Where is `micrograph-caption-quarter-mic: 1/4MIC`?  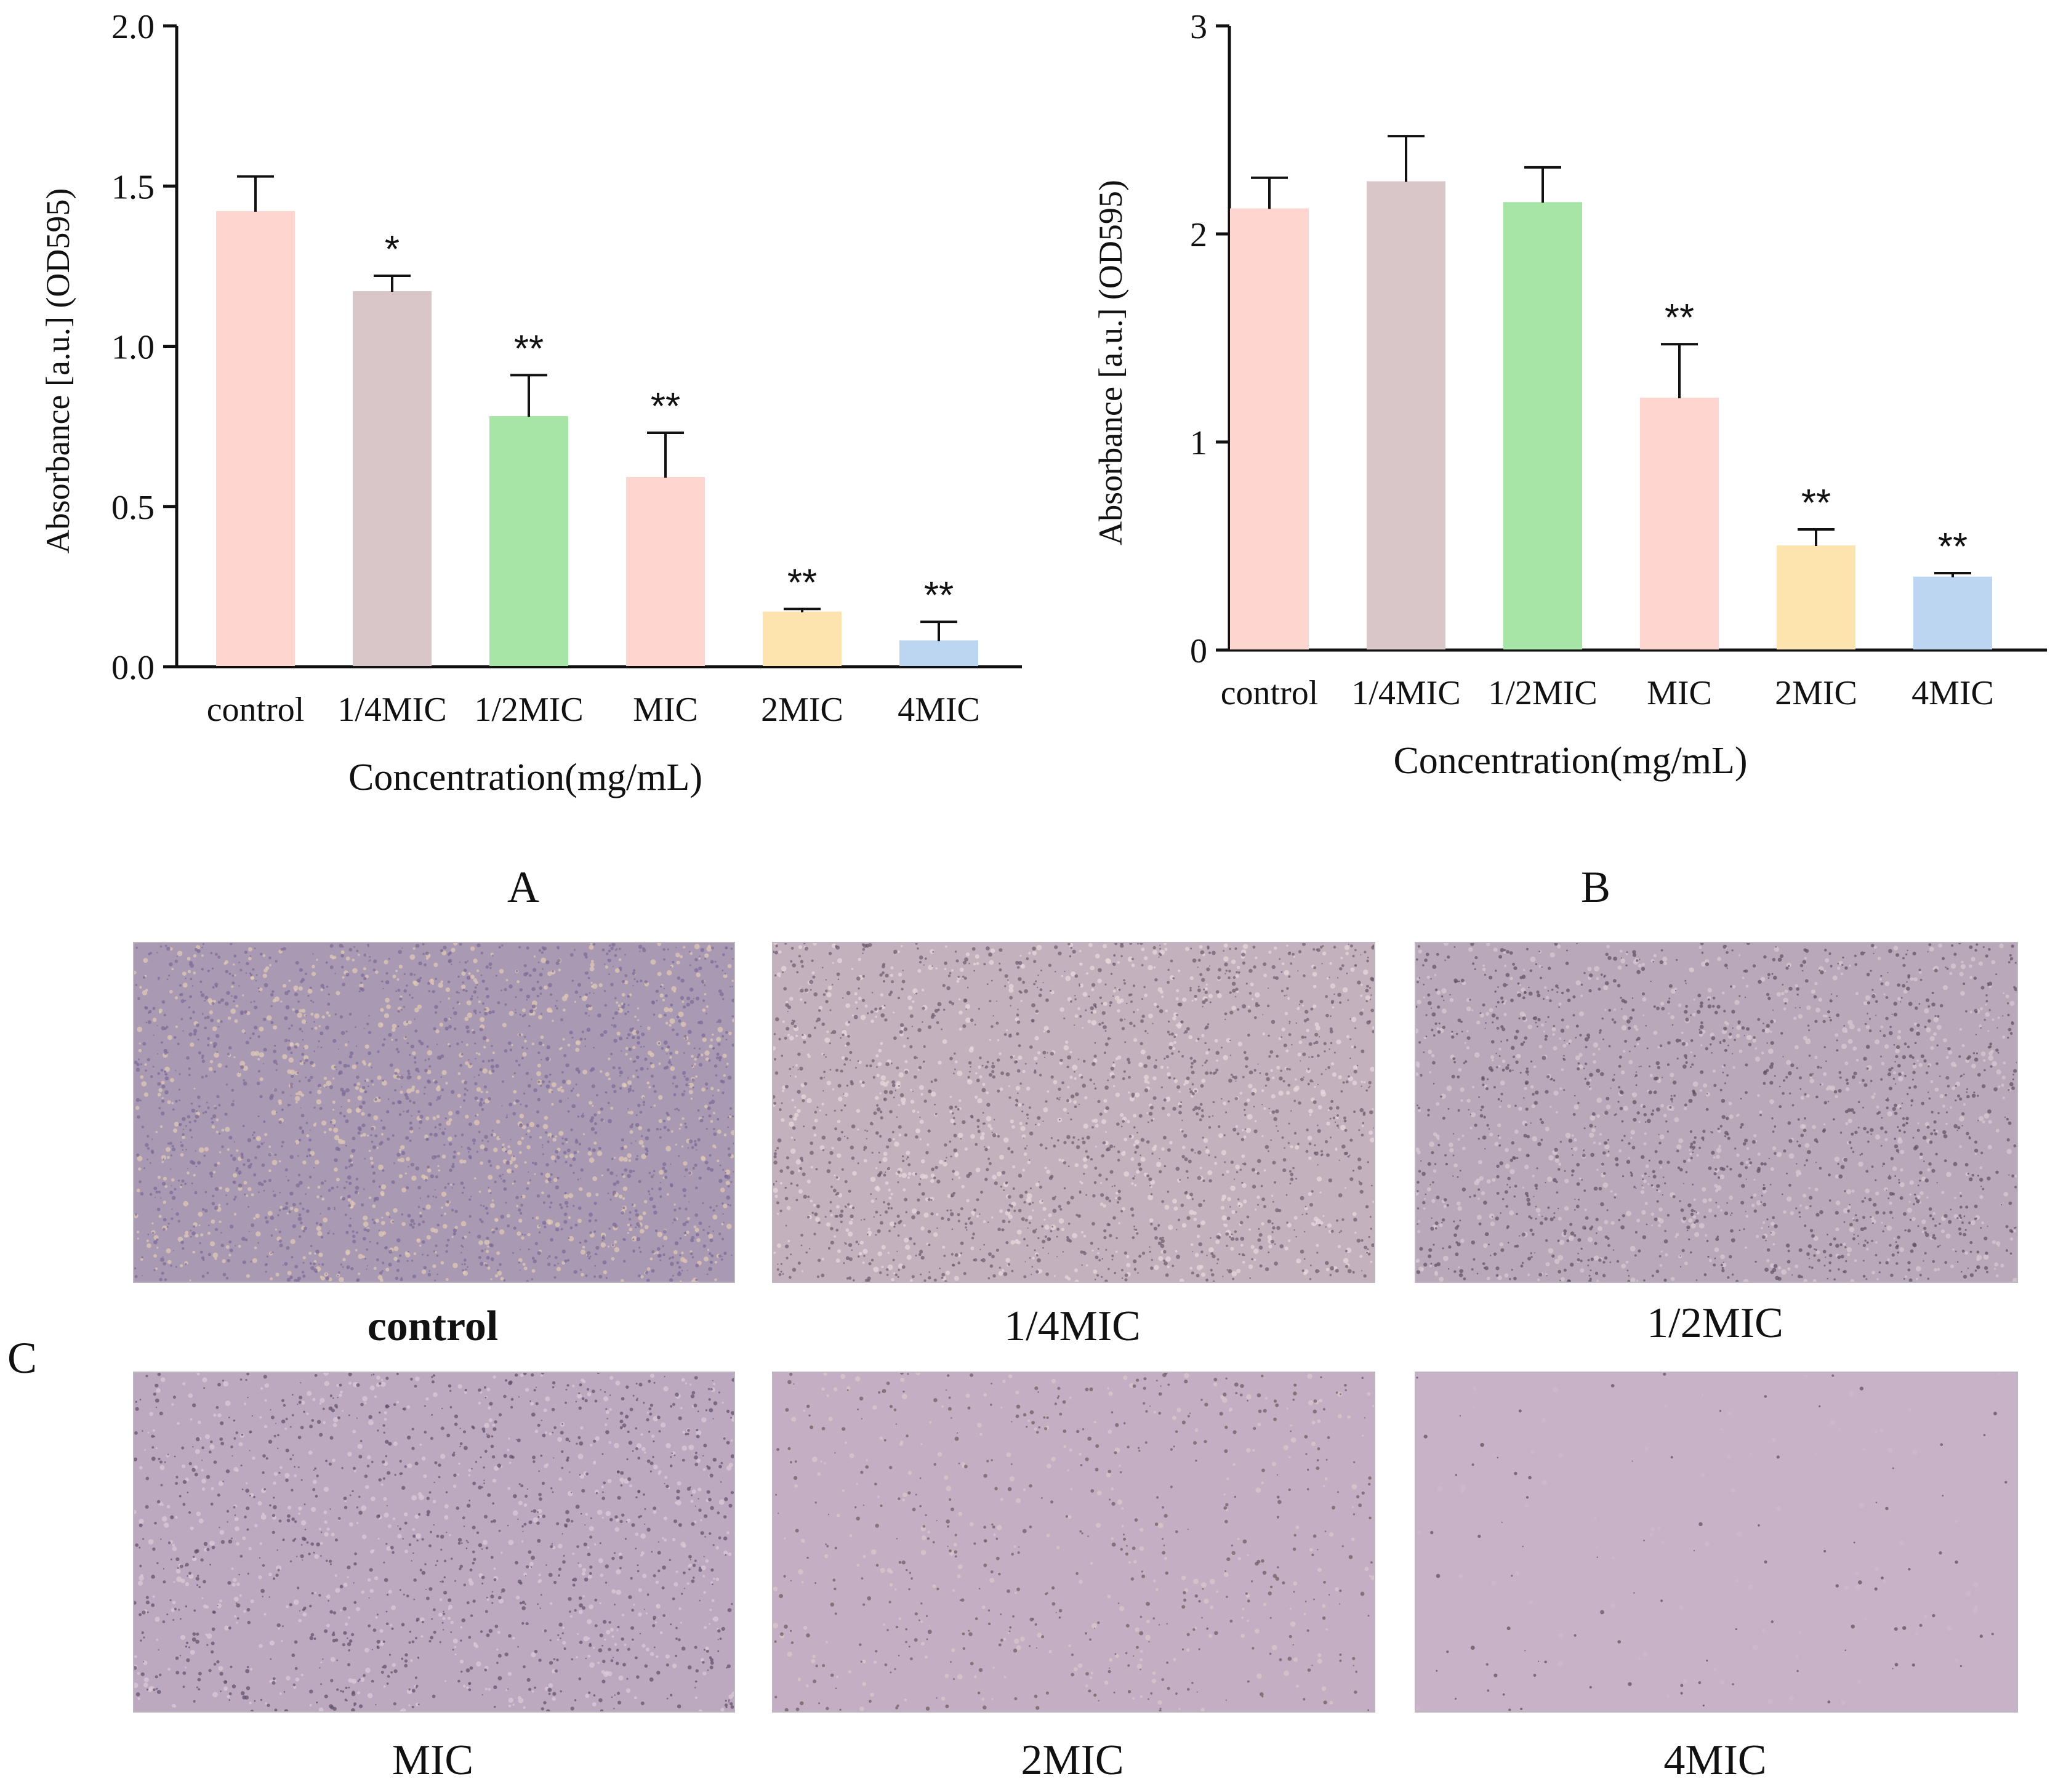 micrograph-caption-quarter-mic: 1/4MIC is located at coordinates (1072, 1326).